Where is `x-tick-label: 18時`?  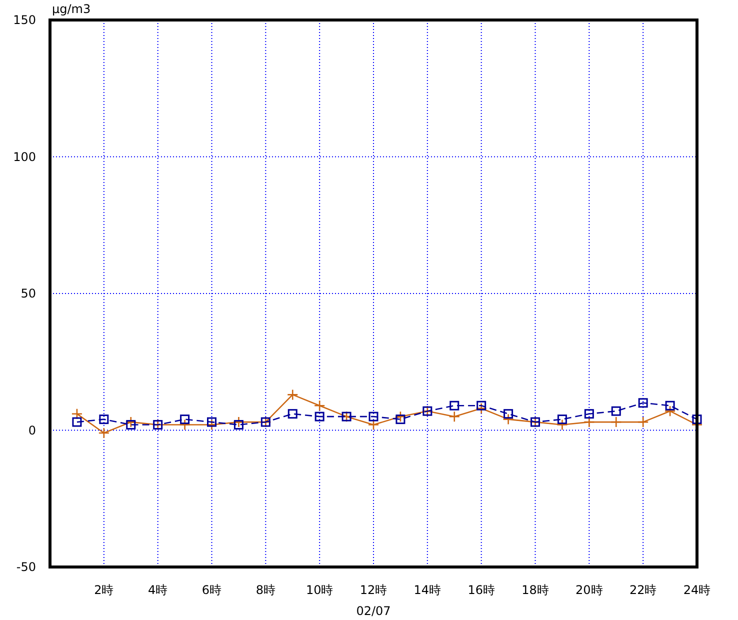 x-tick-label: 18時 is located at coordinates (535, 590).